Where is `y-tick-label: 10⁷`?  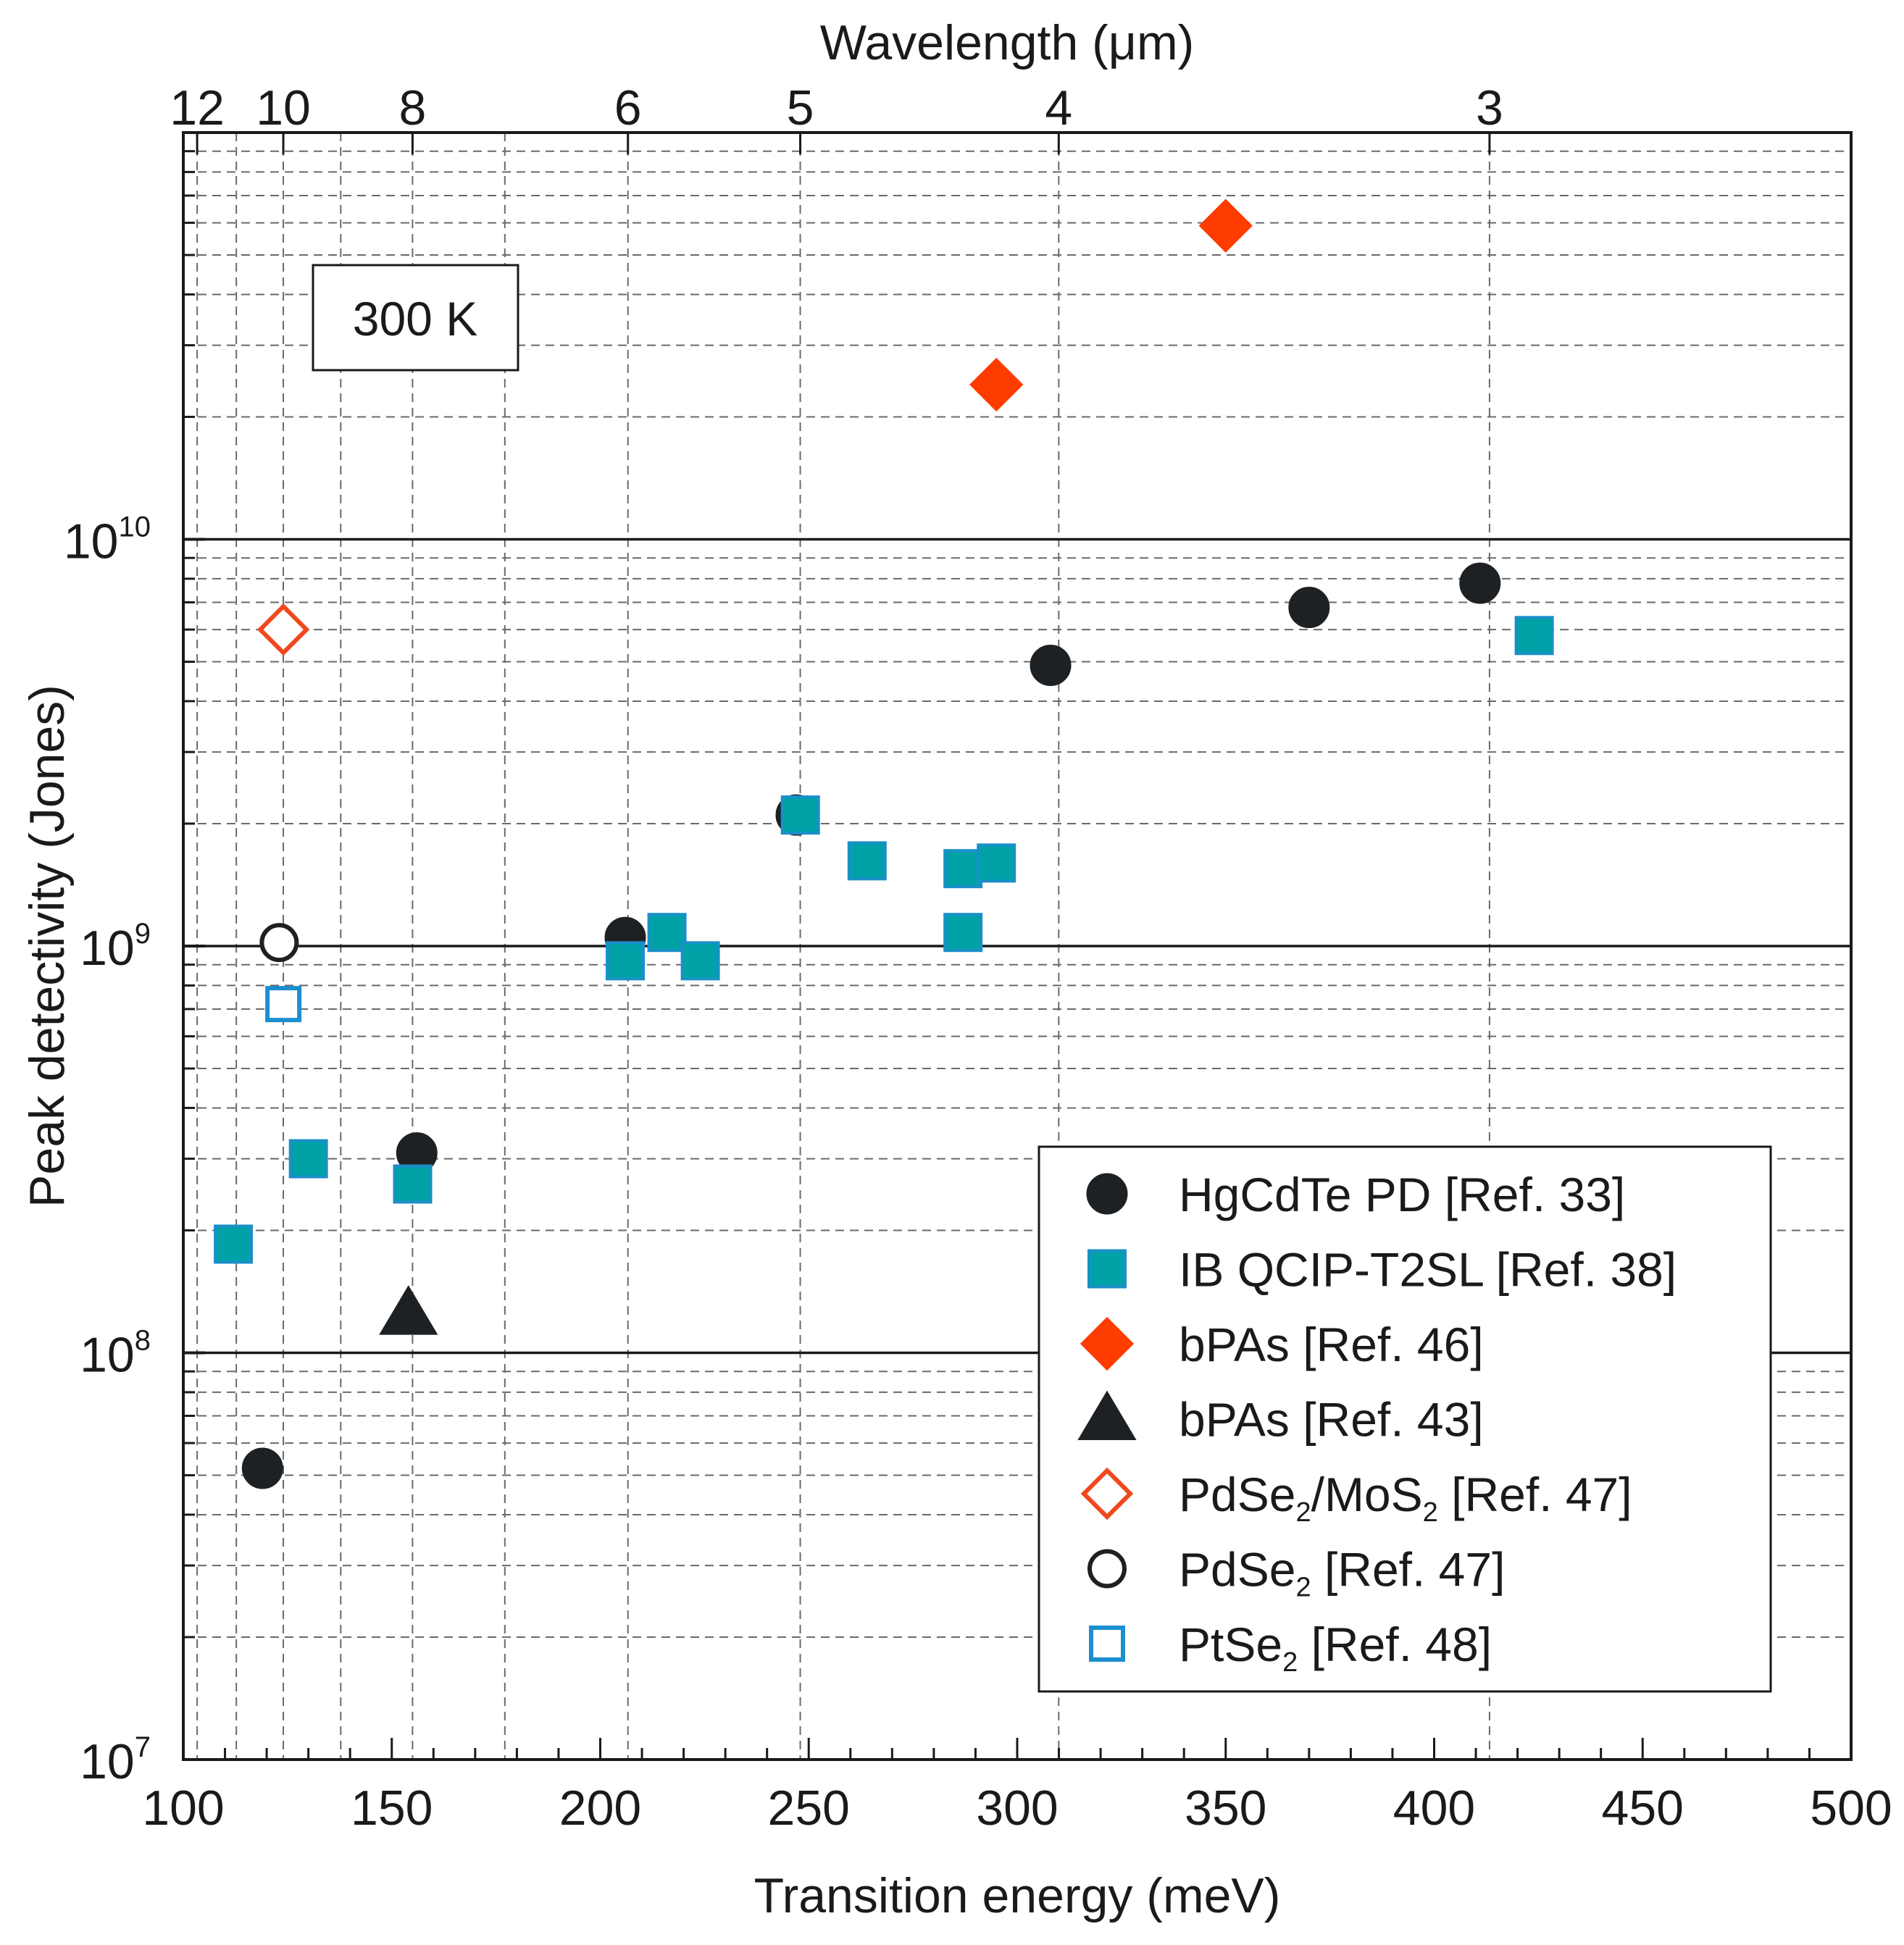
y-tick-label: 10⁷ is located at coordinates (115, 1760).